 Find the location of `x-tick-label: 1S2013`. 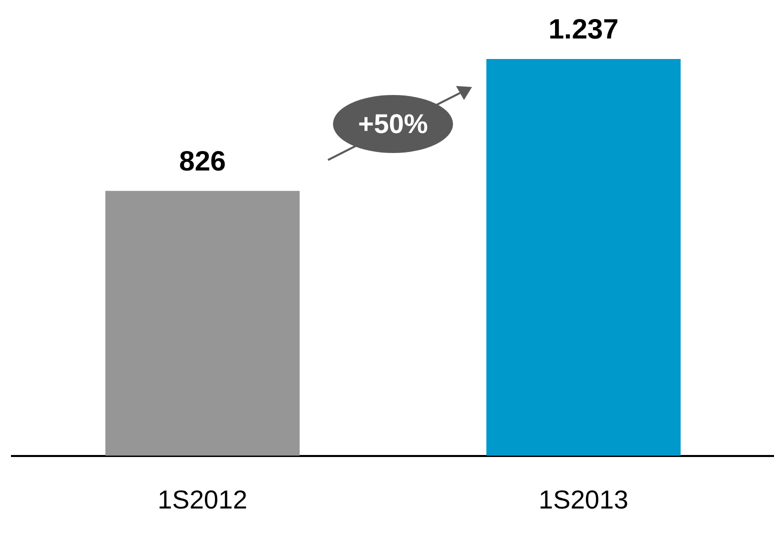

x-tick-label: 1S2013 is located at coordinates (583, 499).